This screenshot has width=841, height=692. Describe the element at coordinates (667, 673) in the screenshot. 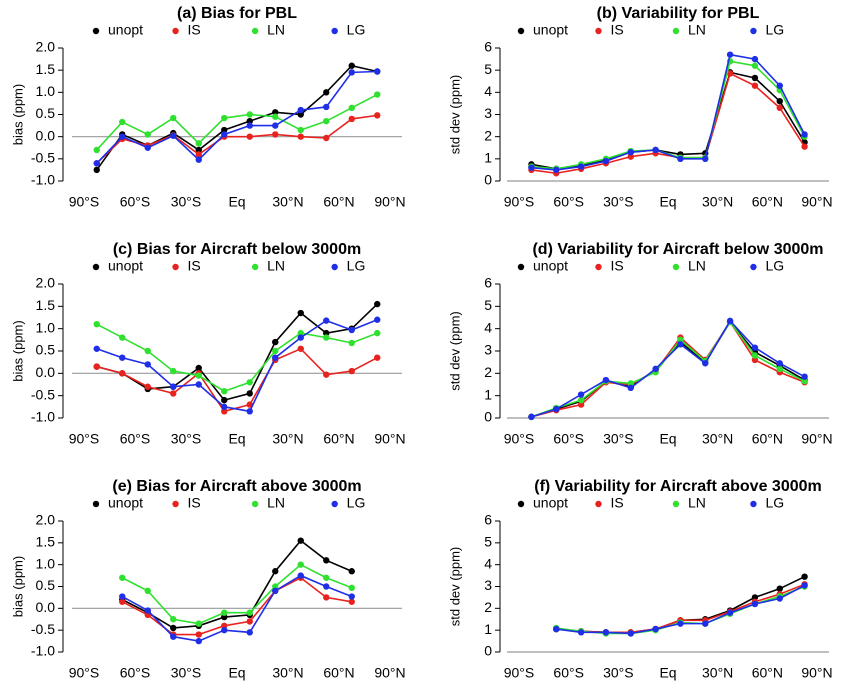

I see `x-tick-label: Eq` at that location.